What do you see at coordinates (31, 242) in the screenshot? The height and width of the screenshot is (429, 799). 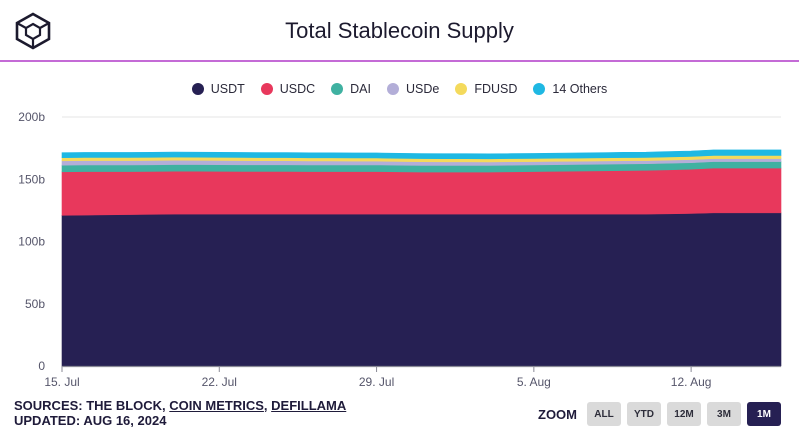 I see `y-tick-label: 100b` at bounding box center [31, 242].